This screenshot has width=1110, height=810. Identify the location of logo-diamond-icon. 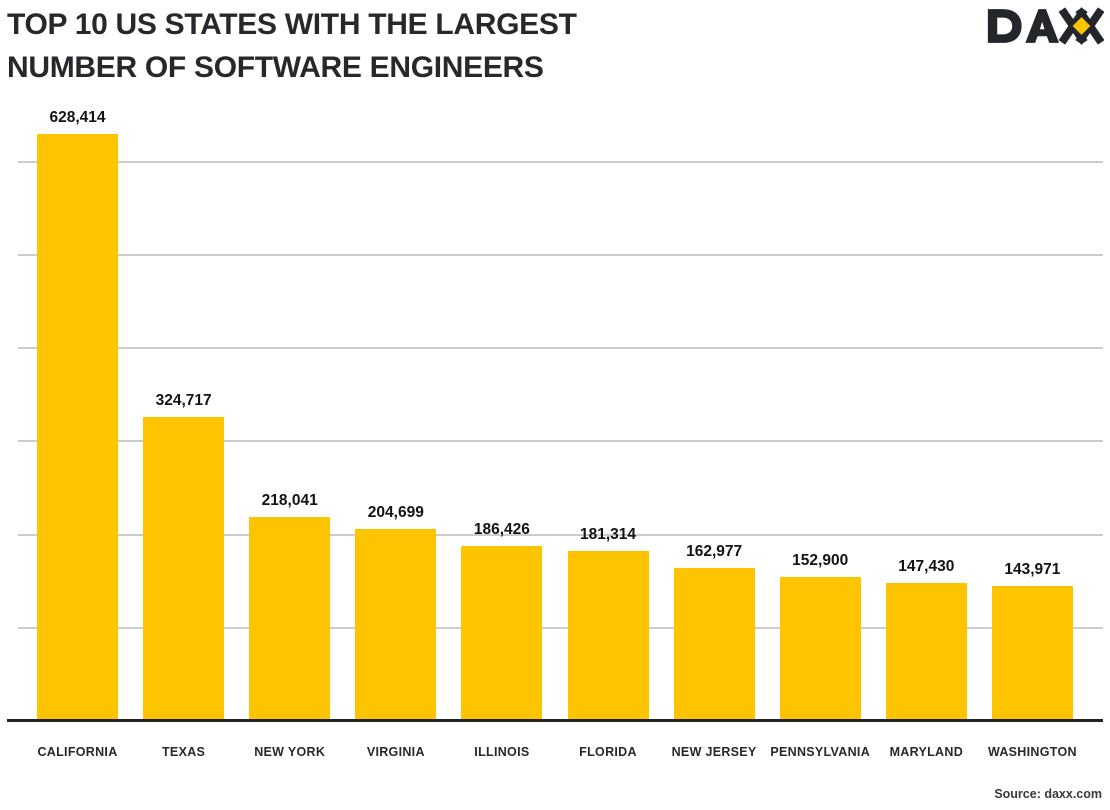
(1081, 26).